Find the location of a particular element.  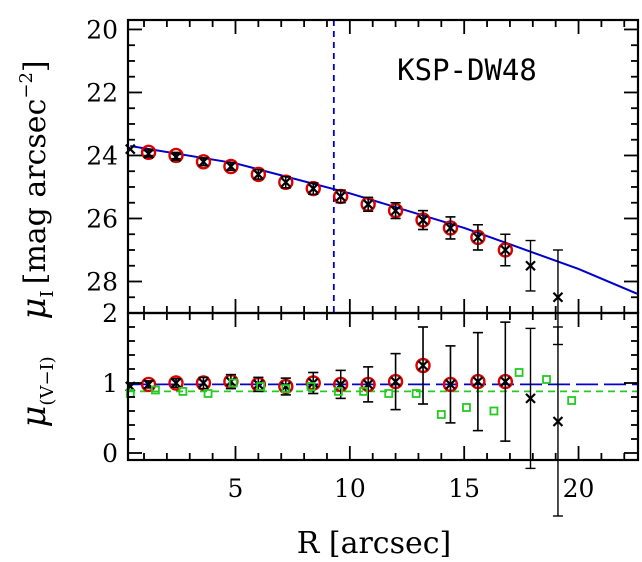

x-tick-label-2: 15 is located at coordinates (464, 488).